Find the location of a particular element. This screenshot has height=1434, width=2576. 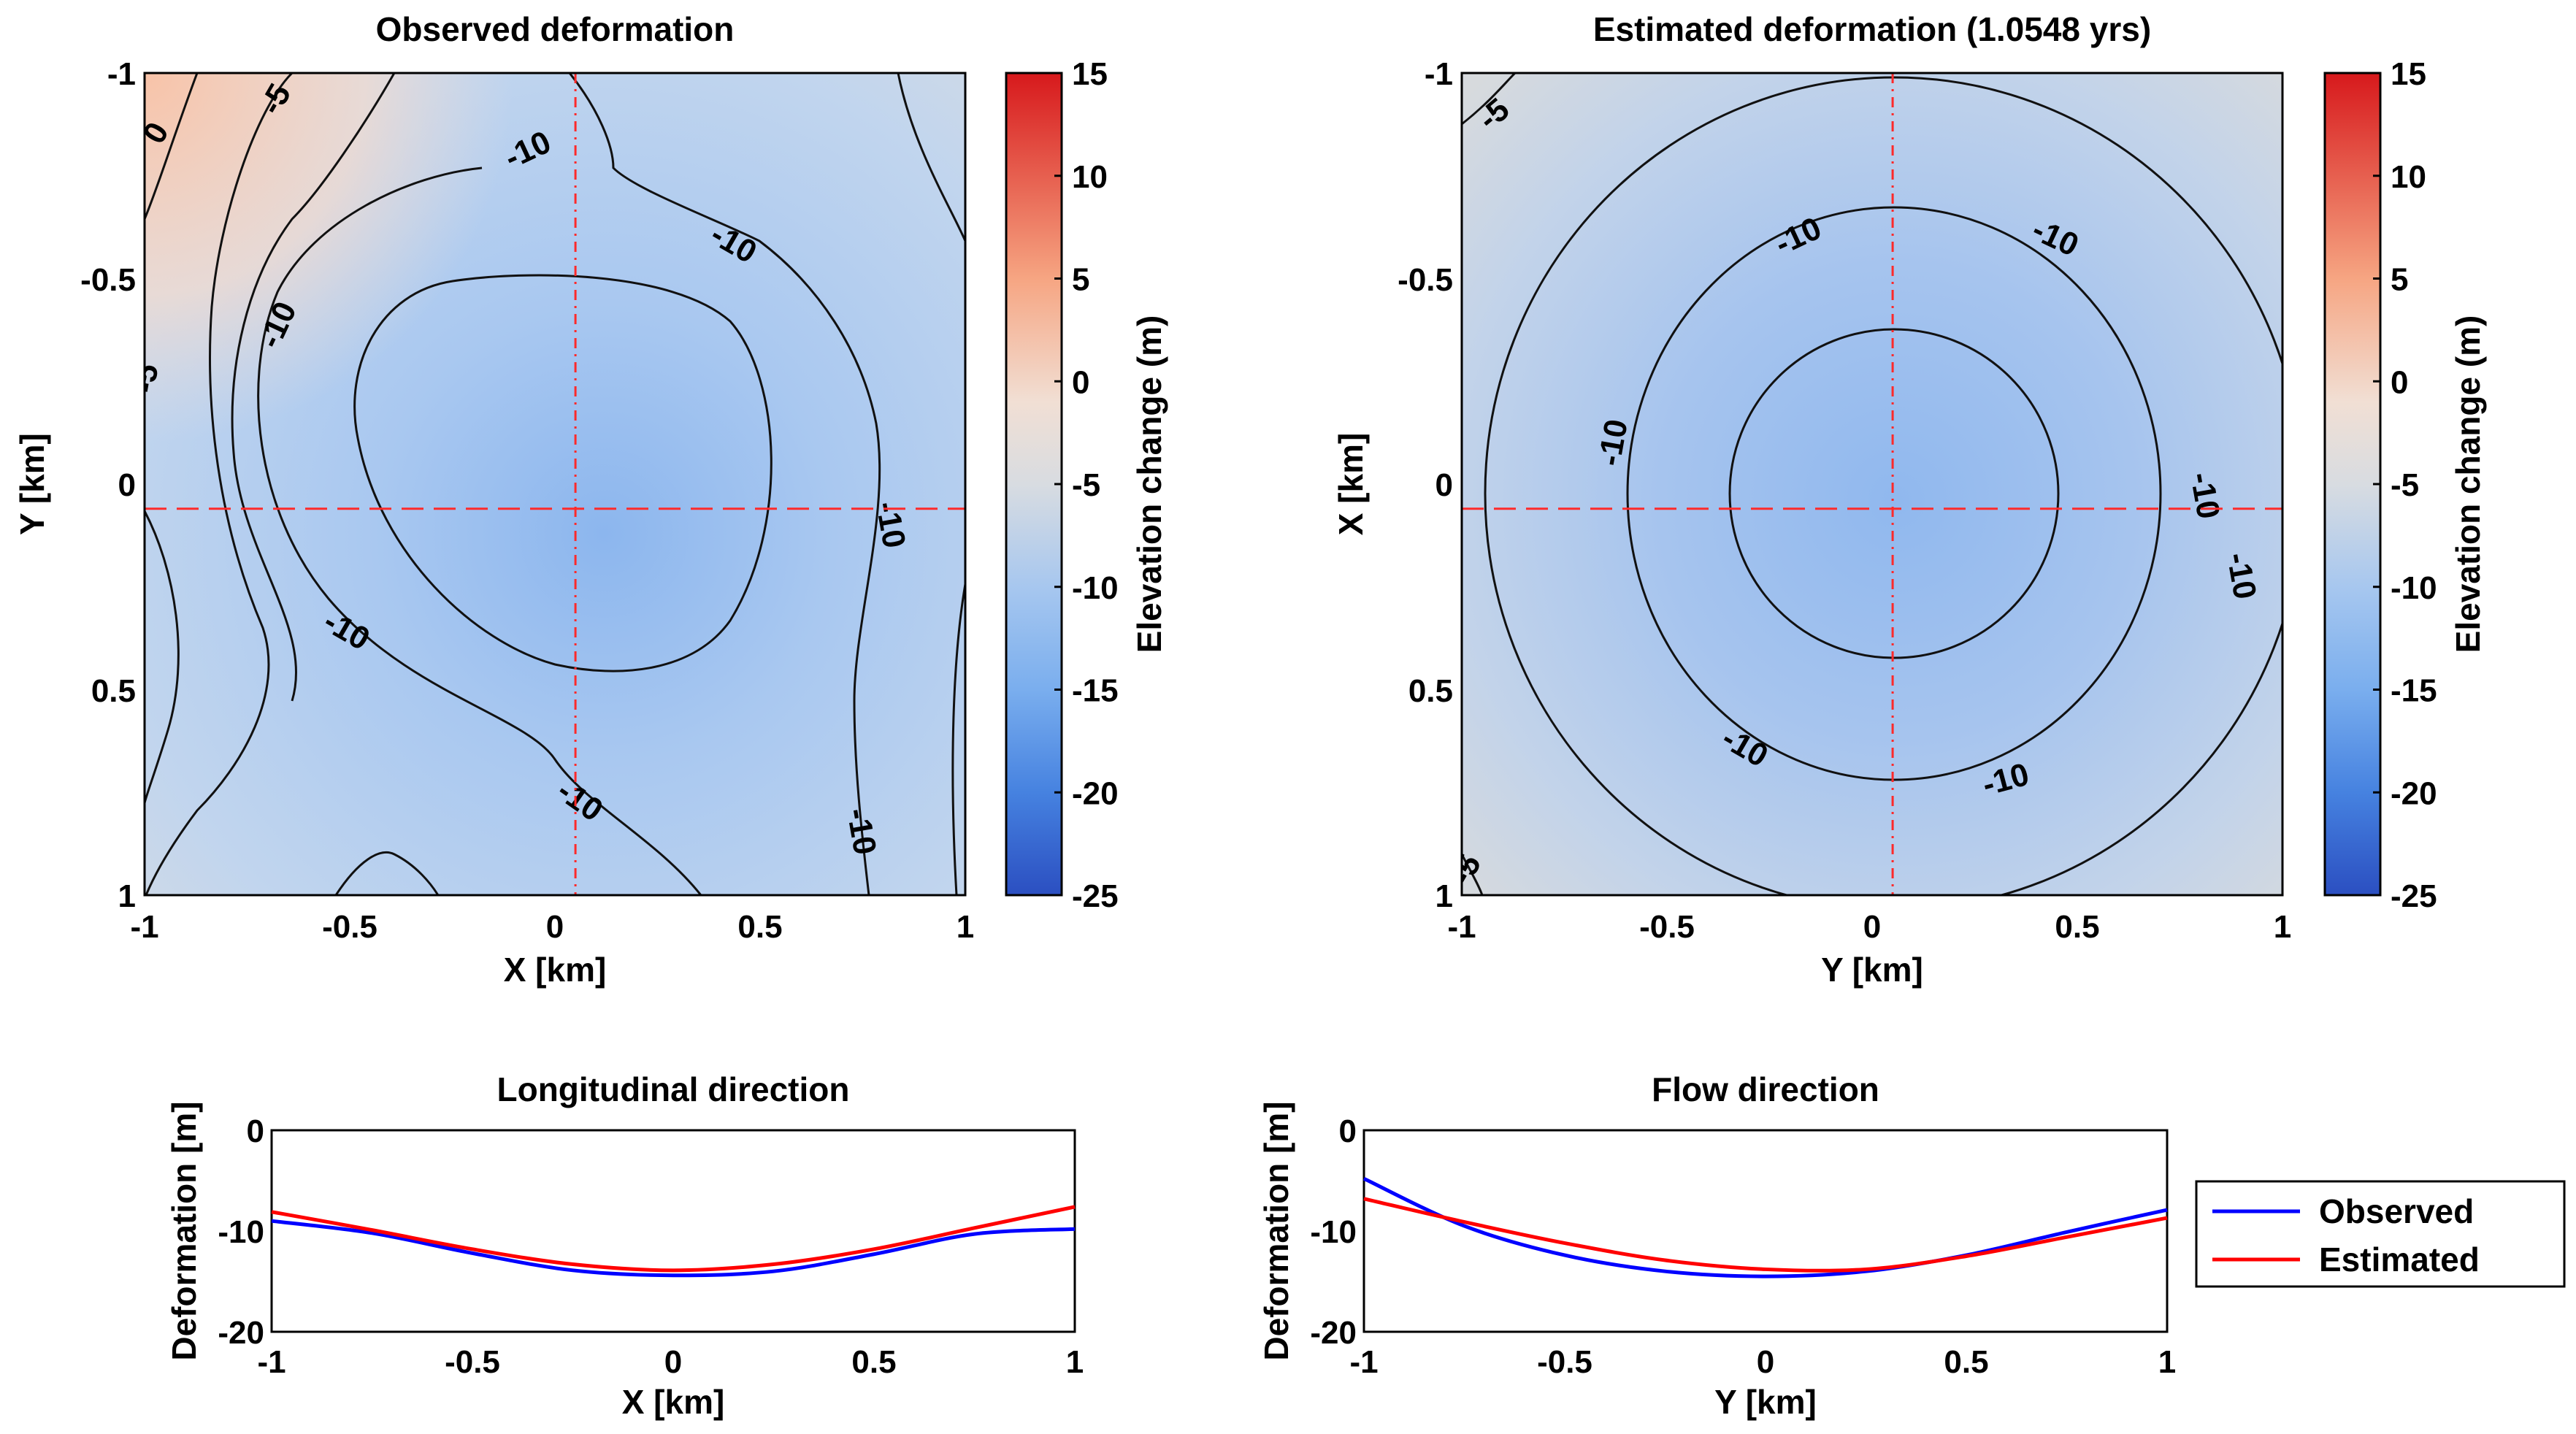

longitudinal-title: Longitudinal direction is located at coordinates (673, 1089).